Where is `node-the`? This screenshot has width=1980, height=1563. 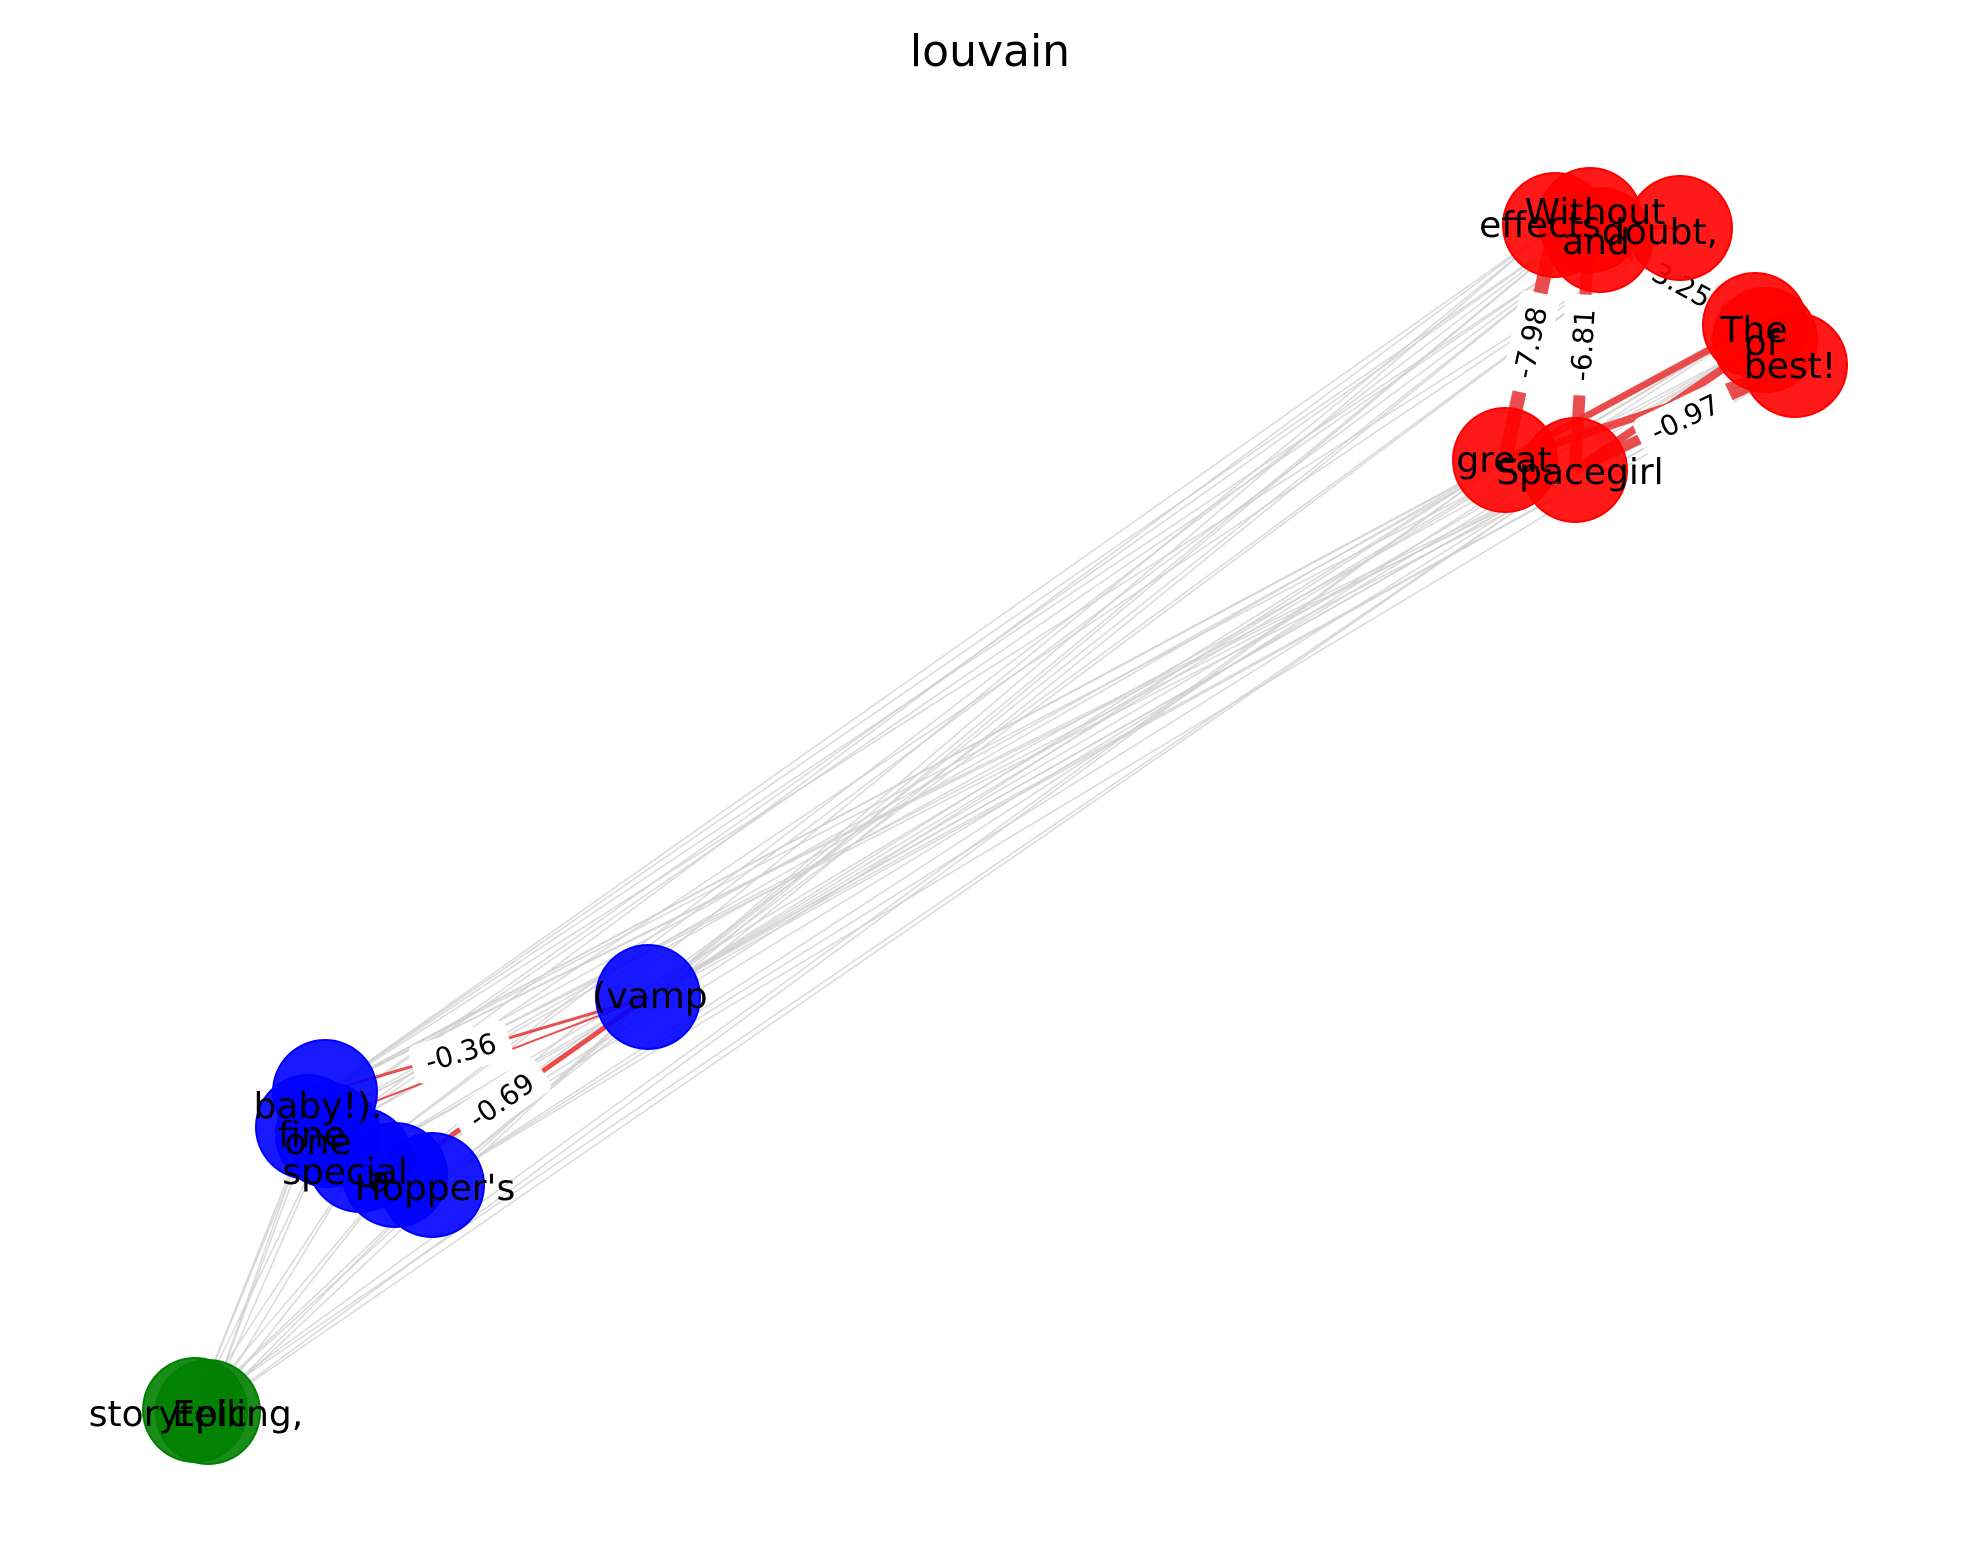 node-the is located at coordinates (1755, 325).